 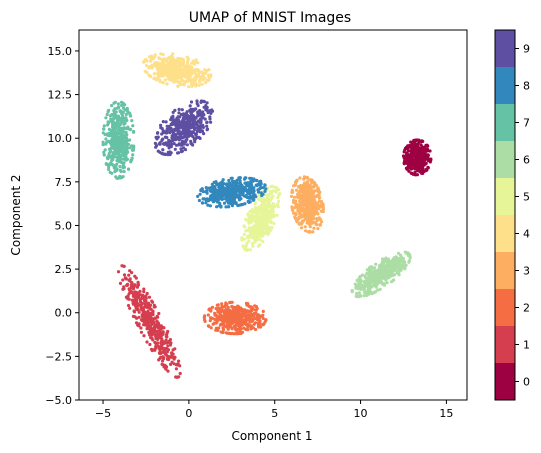 What do you see at coordinates (526, 160) in the screenshot?
I see `colorbar-tick-label: 6` at bounding box center [526, 160].